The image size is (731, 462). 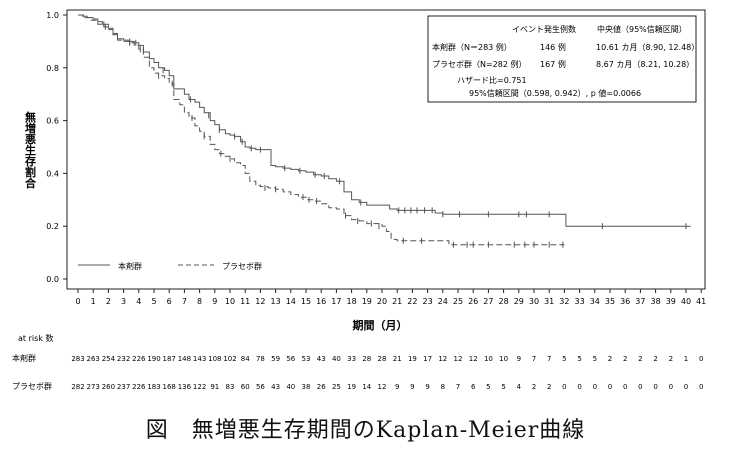 What do you see at coordinates (519, 387) in the screenshot?
I see `at-risk-value: 4` at bounding box center [519, 387].